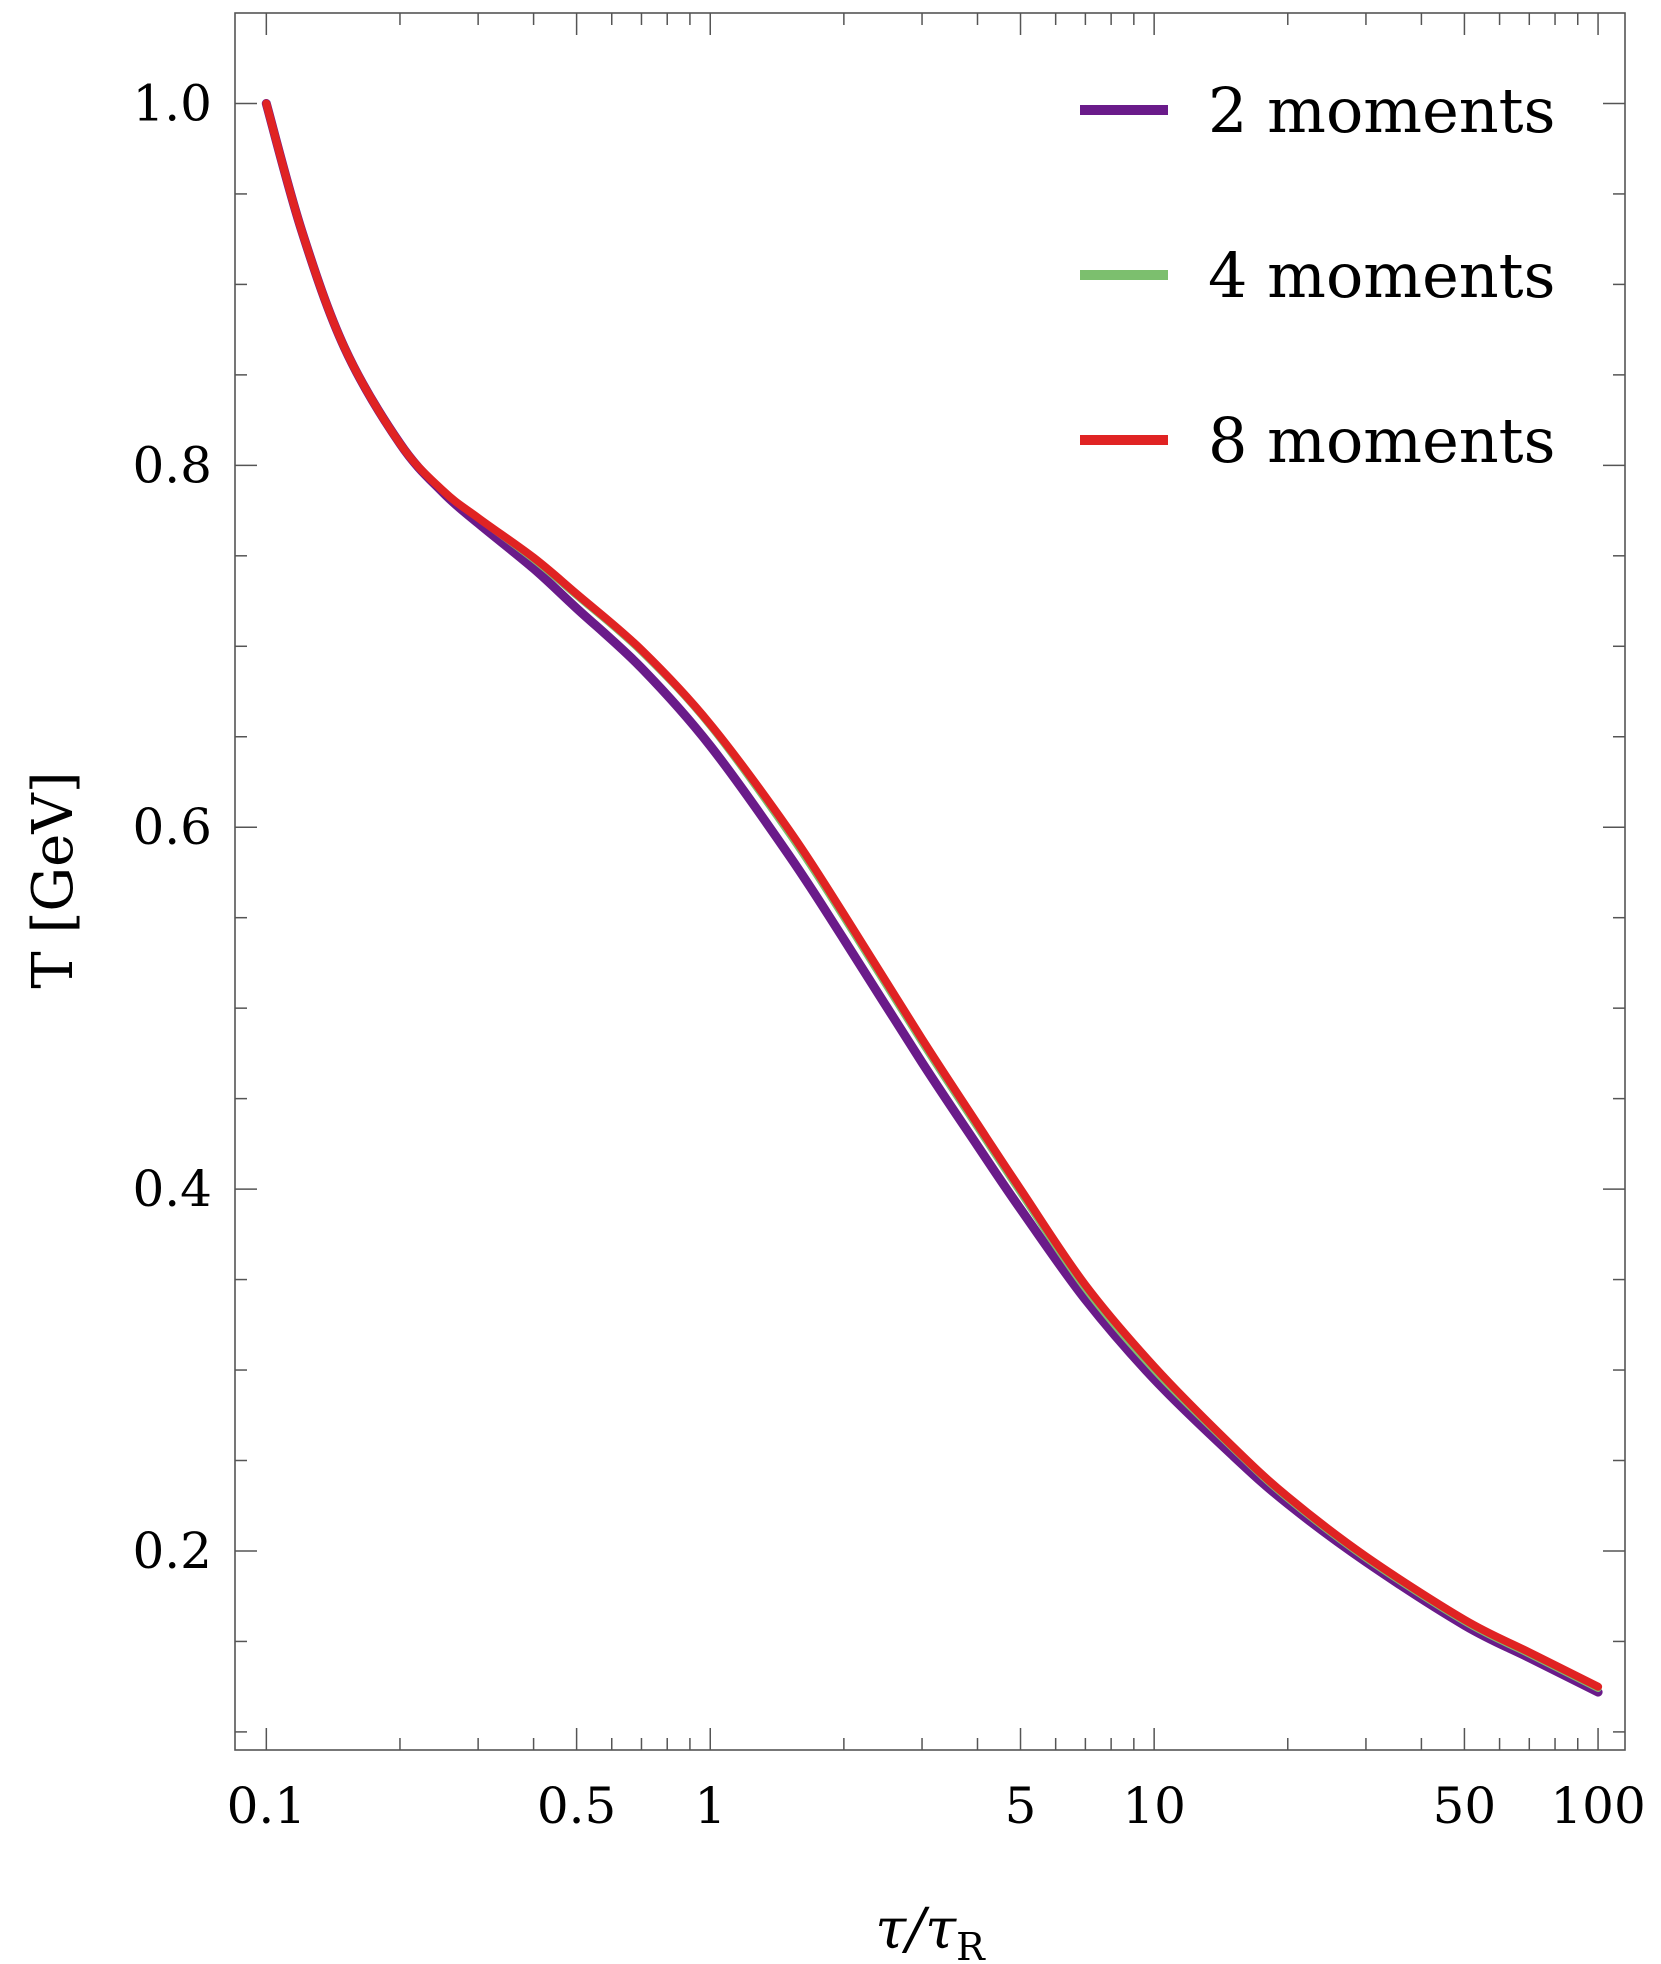 This screenshot has height=1964, width=1661. I want to click on legend-label-3: 8 moments, so click(1381, 440).